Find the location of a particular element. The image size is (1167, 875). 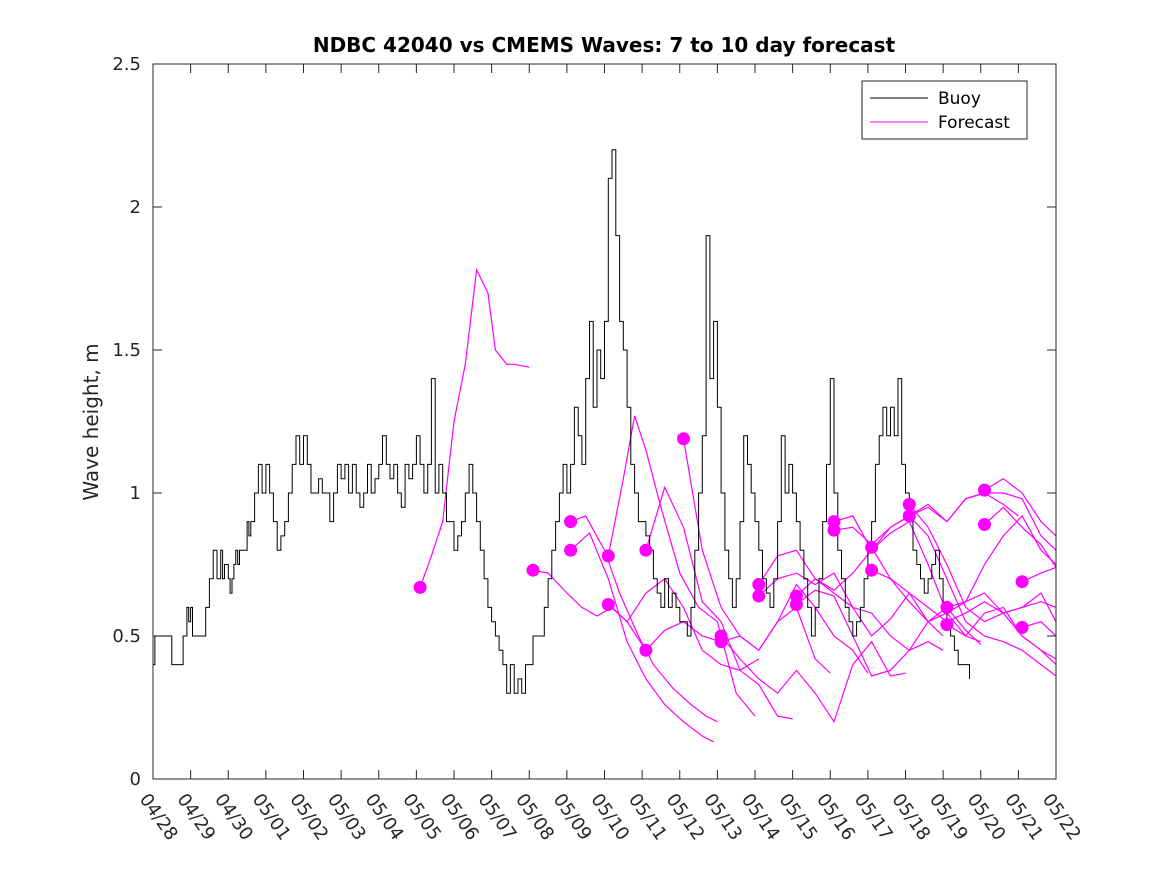

y-tick-label: 1.5 is located at coordinates (126, 350).